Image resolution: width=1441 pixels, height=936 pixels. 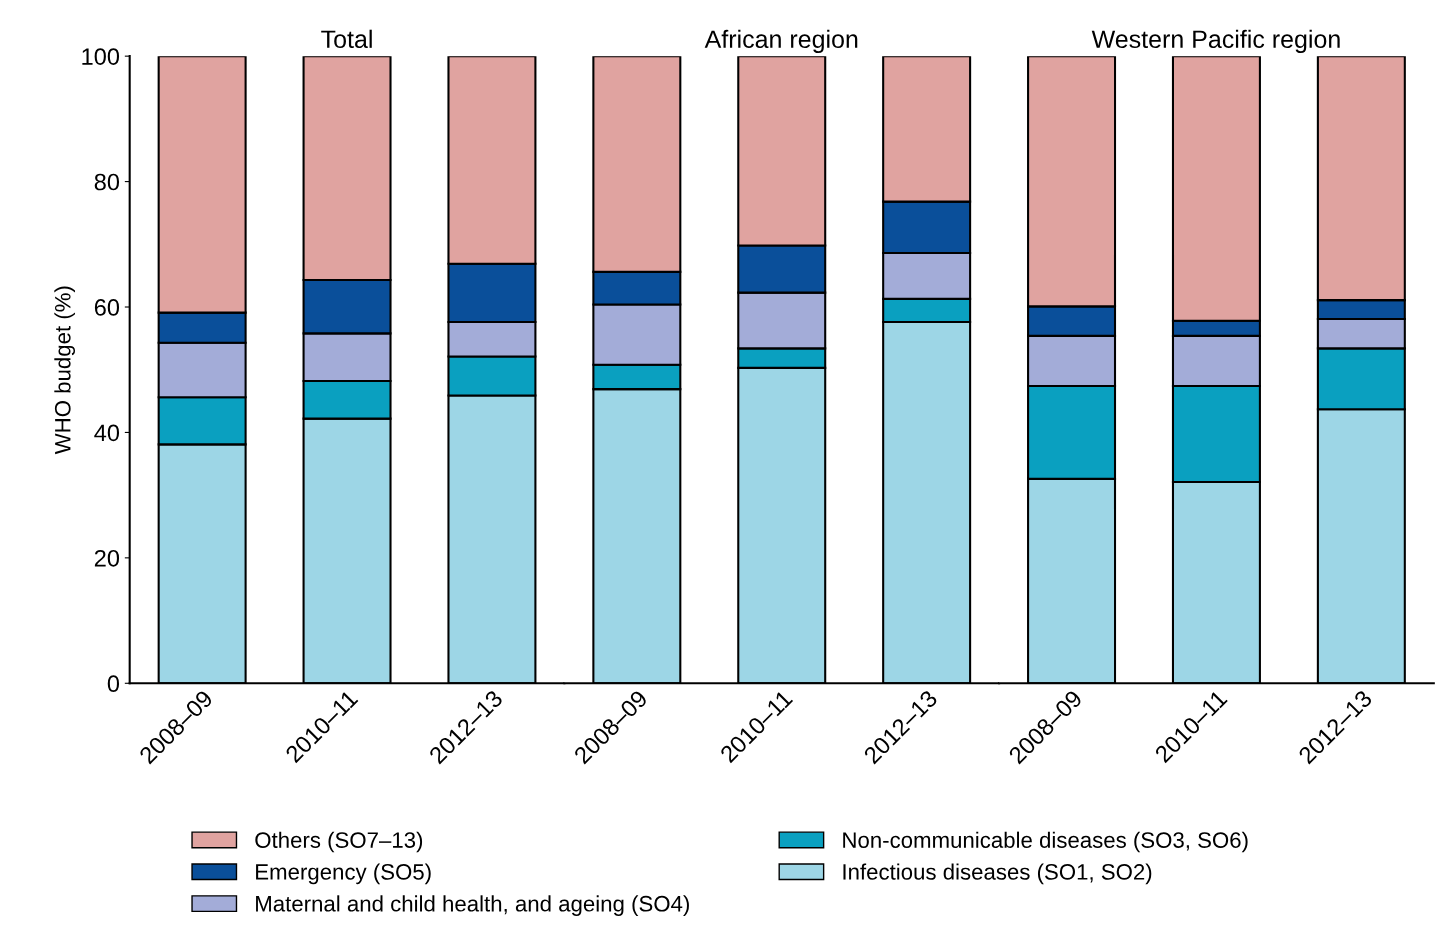 What do you see at coordinates (997, 874) in the screenshot?
I see `legend-label: Infectious diseases (SO1, SO2)` at bounding box center [997, 874].